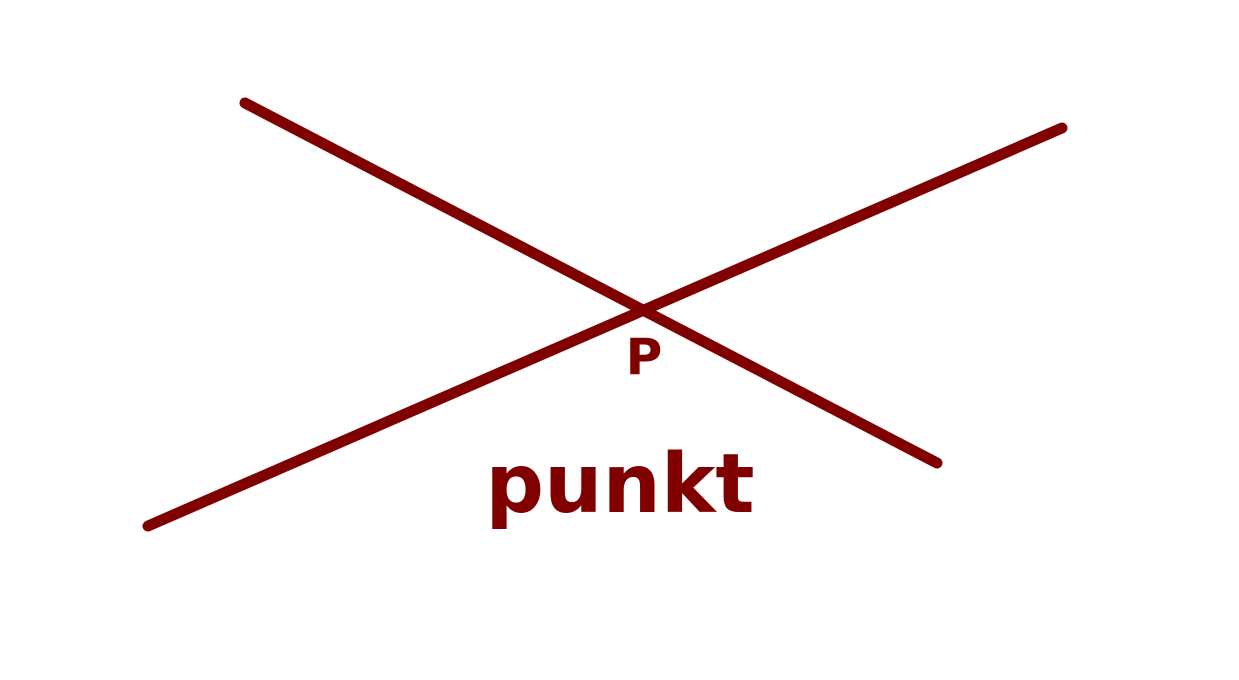  I want to click on intersection-point-label: P, so click(644, 357).